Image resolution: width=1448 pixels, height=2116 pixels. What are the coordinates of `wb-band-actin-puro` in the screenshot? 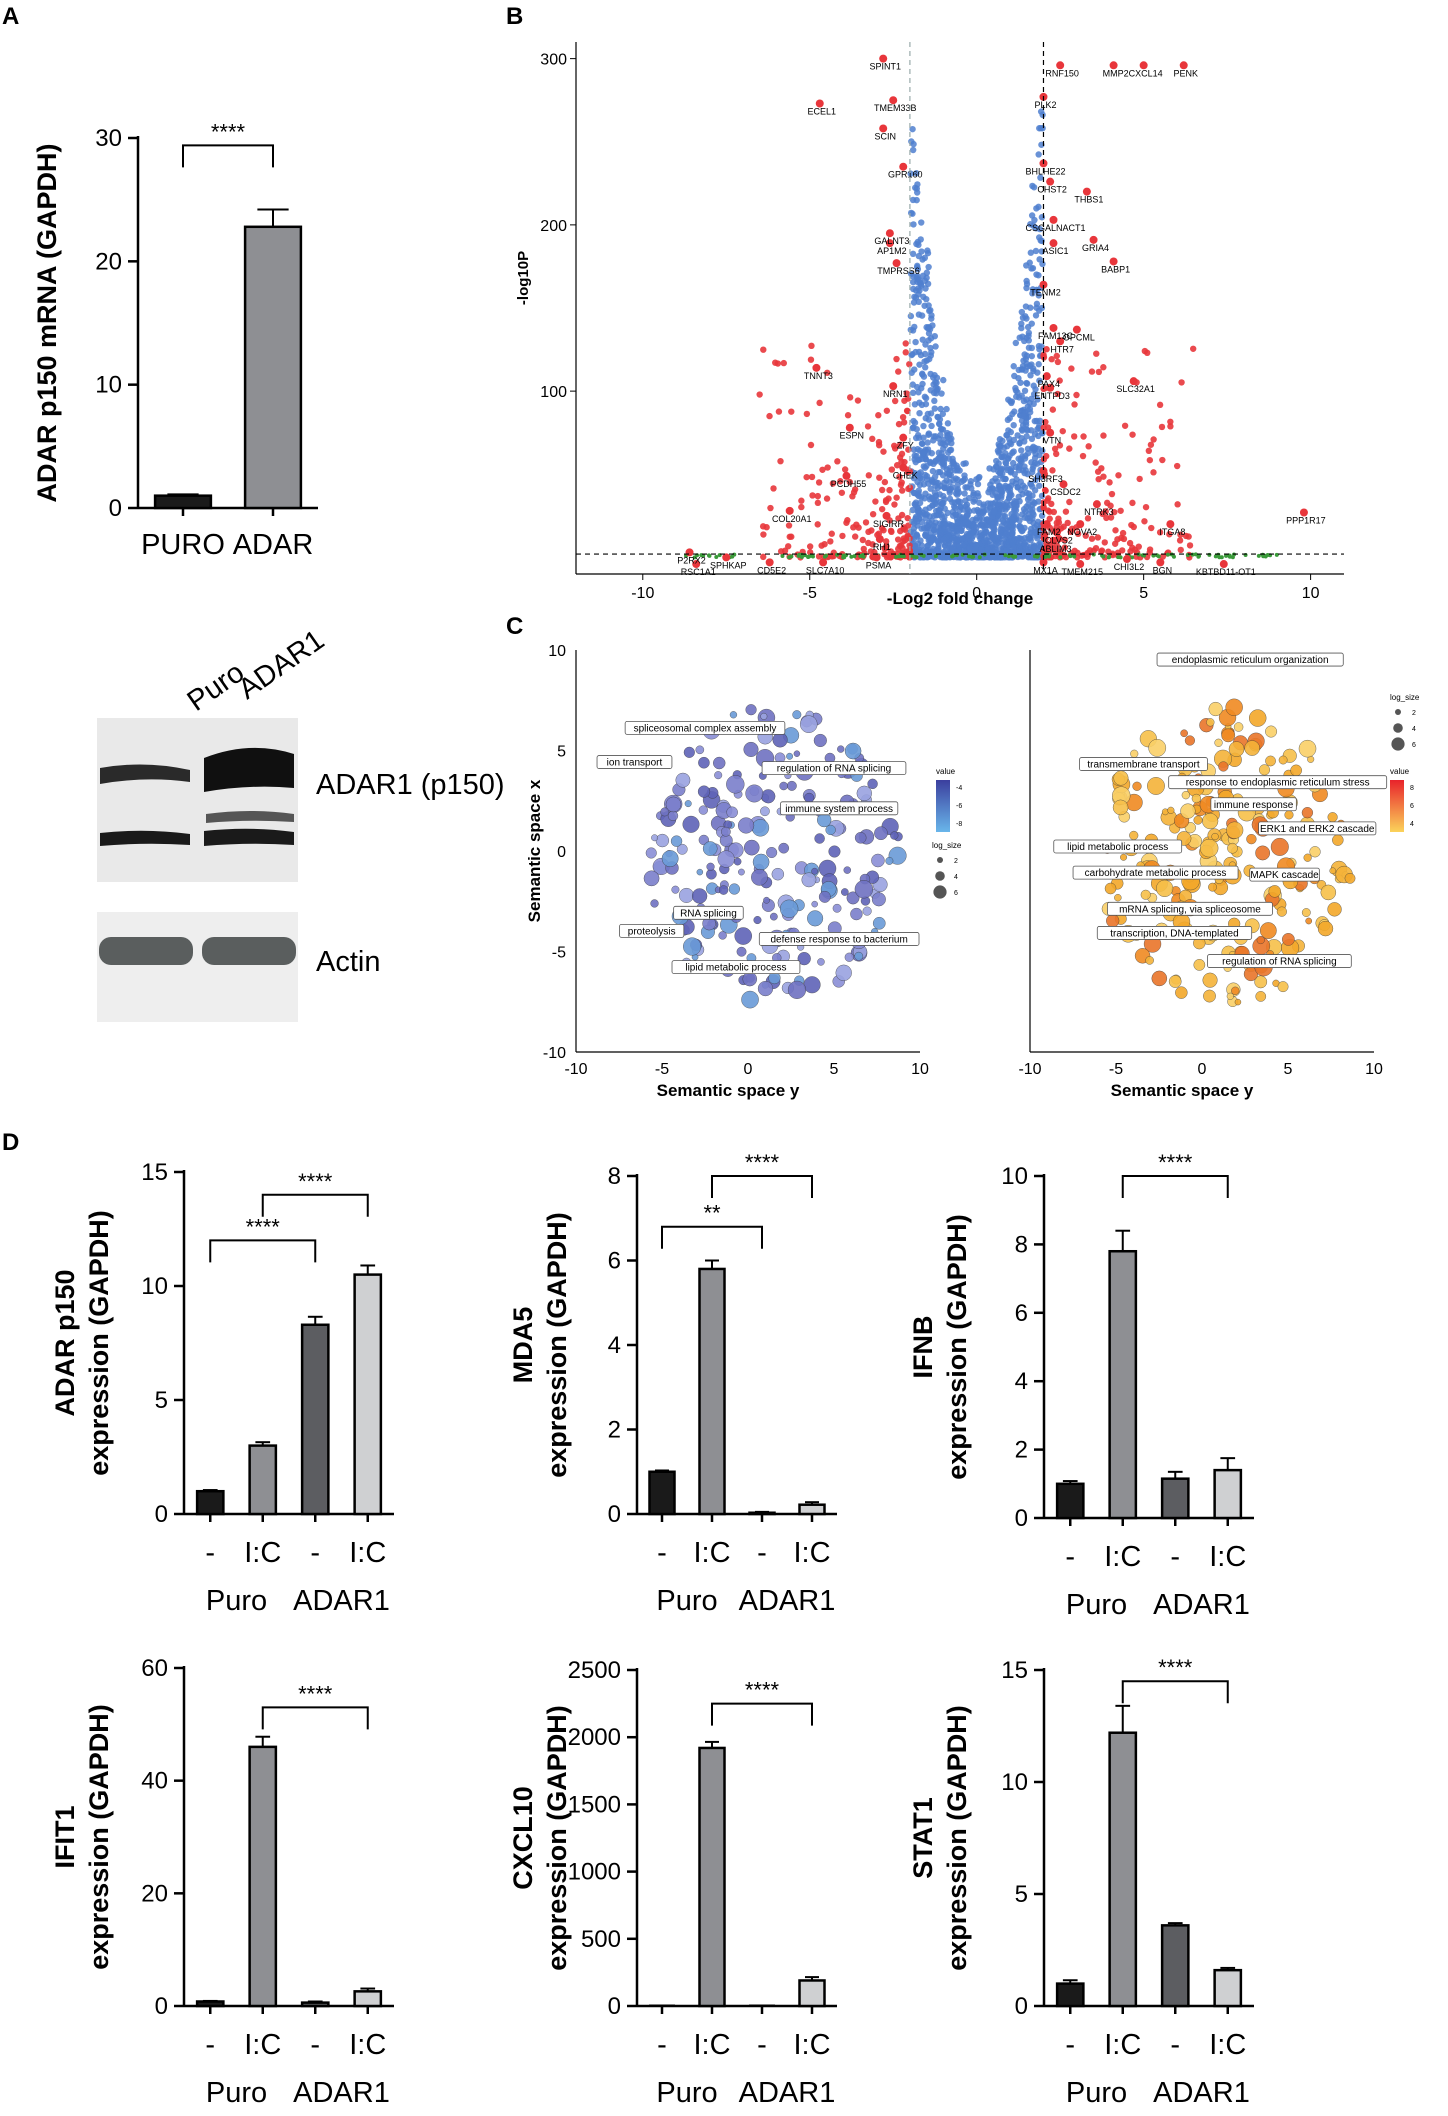 It's located at (146, 951).